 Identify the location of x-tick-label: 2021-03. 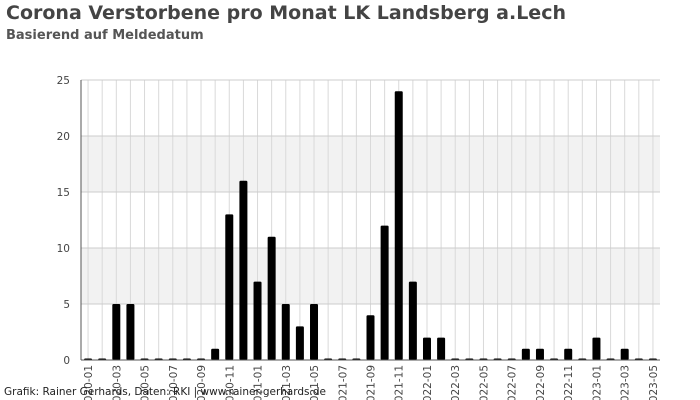
(287, 382).